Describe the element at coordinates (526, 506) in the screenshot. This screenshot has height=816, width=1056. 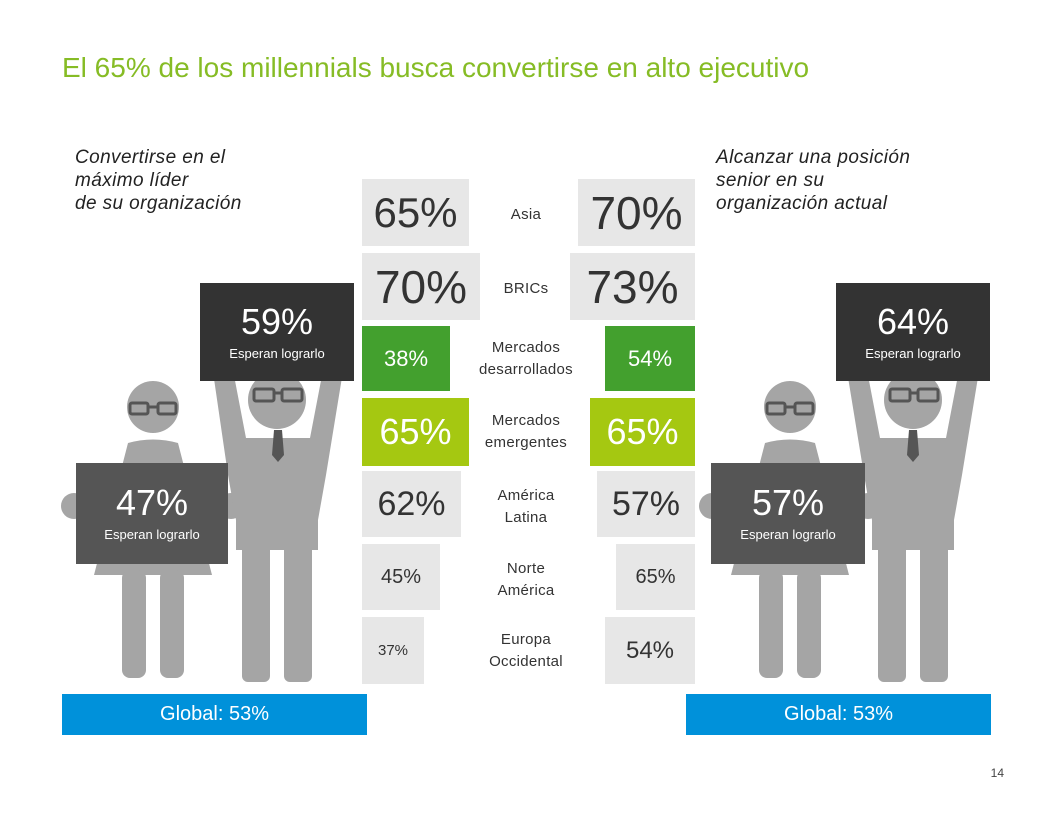
I see `region-label-america-latina: América Latina` at that location.